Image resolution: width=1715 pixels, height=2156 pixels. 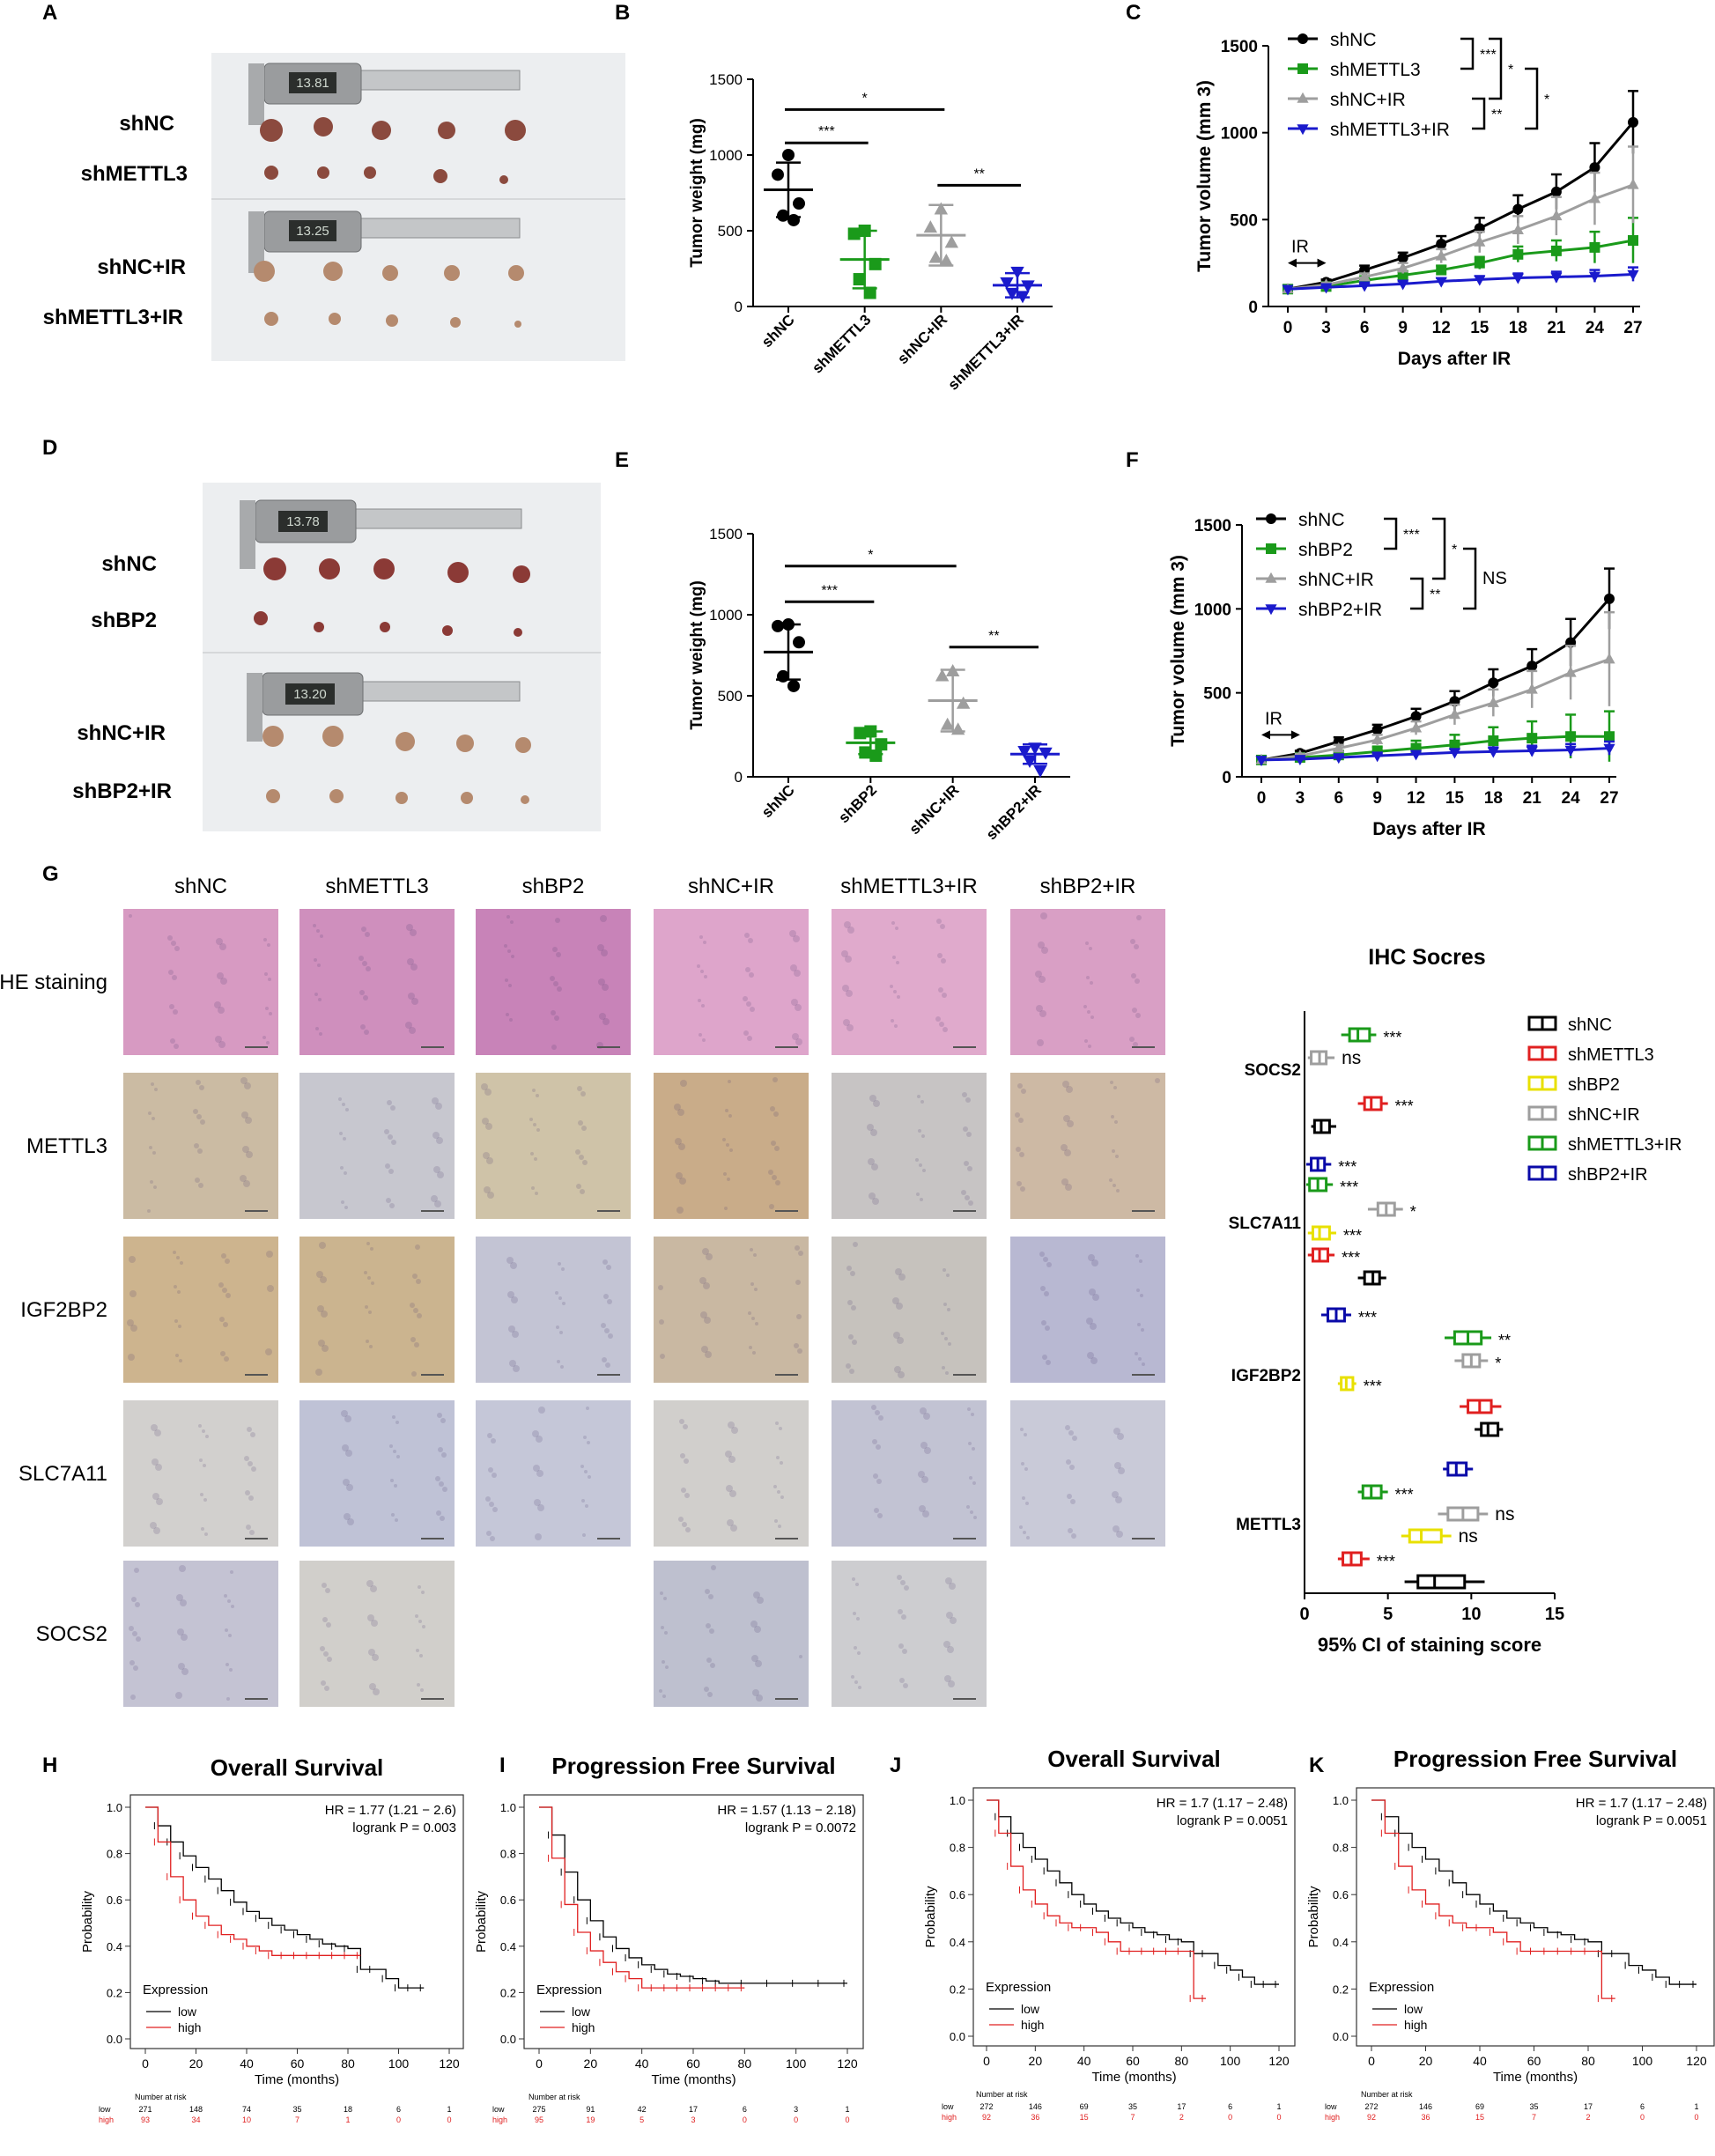 I want to click on significance-label: NS, so click(x=1494, y=578).